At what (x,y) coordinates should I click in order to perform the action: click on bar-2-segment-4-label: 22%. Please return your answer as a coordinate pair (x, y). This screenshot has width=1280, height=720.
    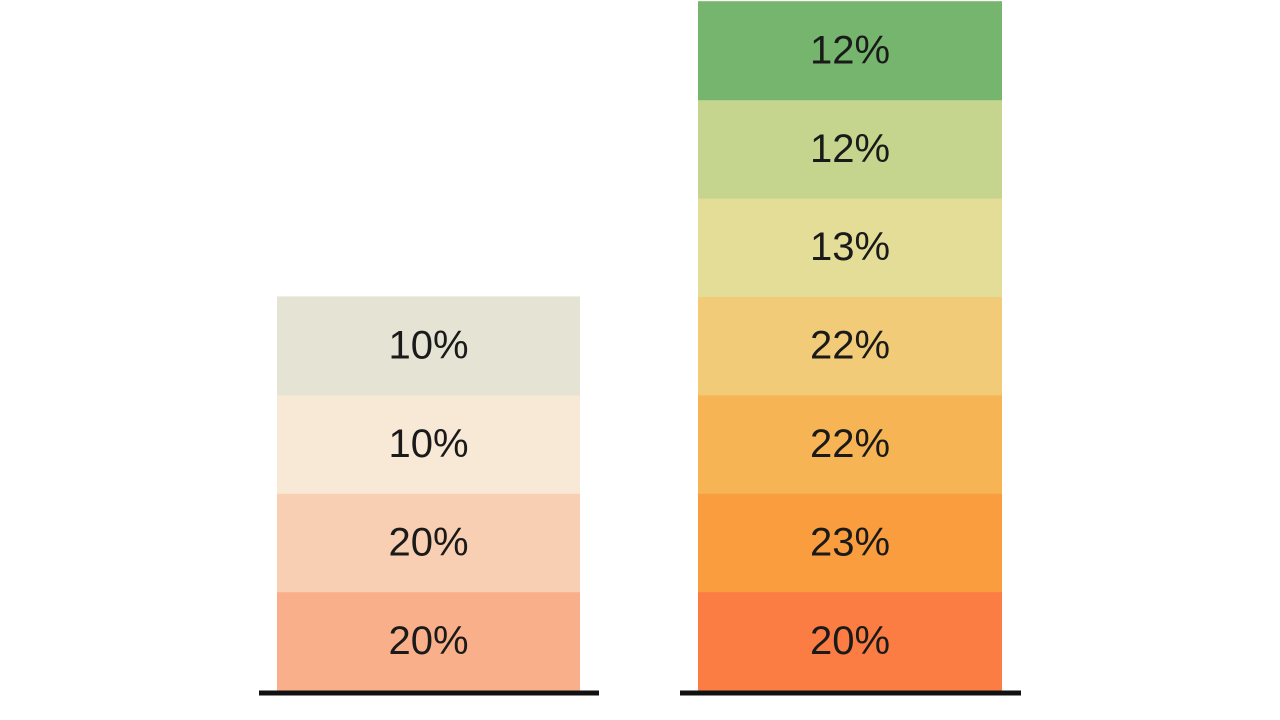
    Looking at the image, I should click on (850, 346).